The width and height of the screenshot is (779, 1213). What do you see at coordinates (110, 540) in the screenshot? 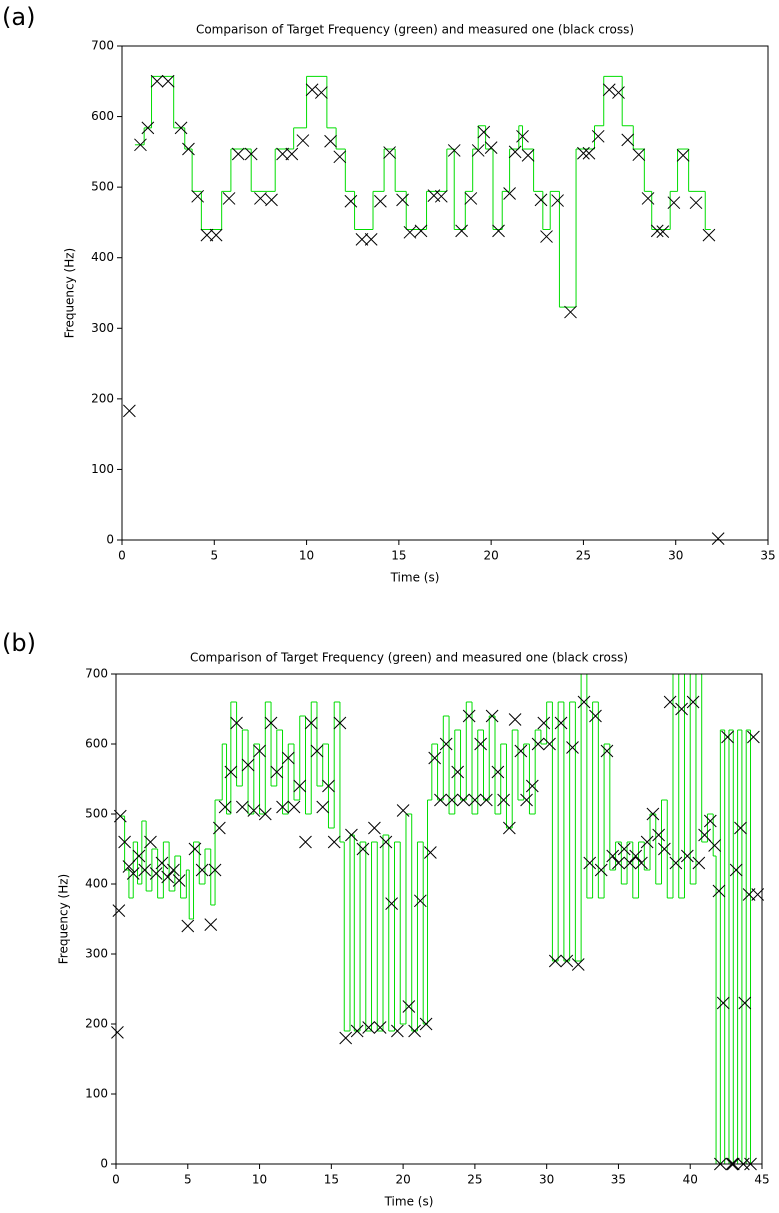
I see `y-tick-label: 0` at bounding box center [110, 540].